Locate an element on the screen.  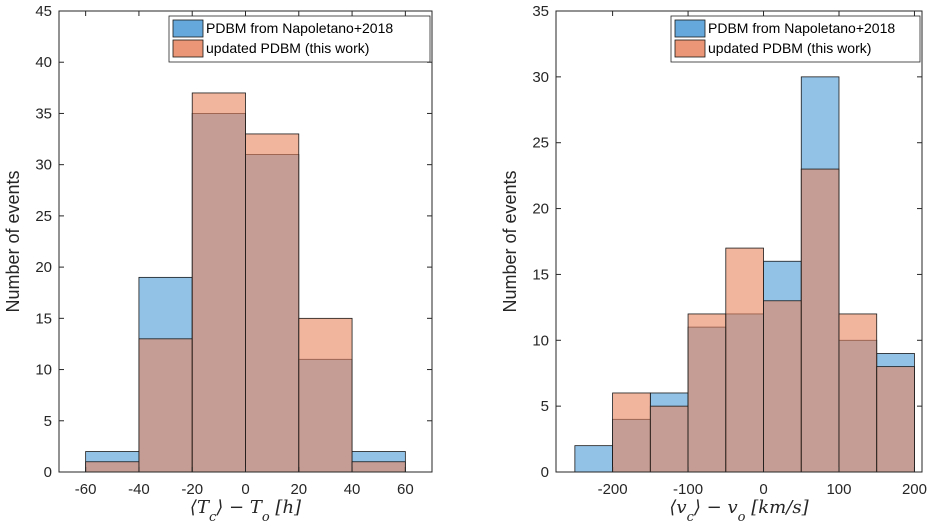
x-tick-label: -40 is located at coordinates (139, 489).